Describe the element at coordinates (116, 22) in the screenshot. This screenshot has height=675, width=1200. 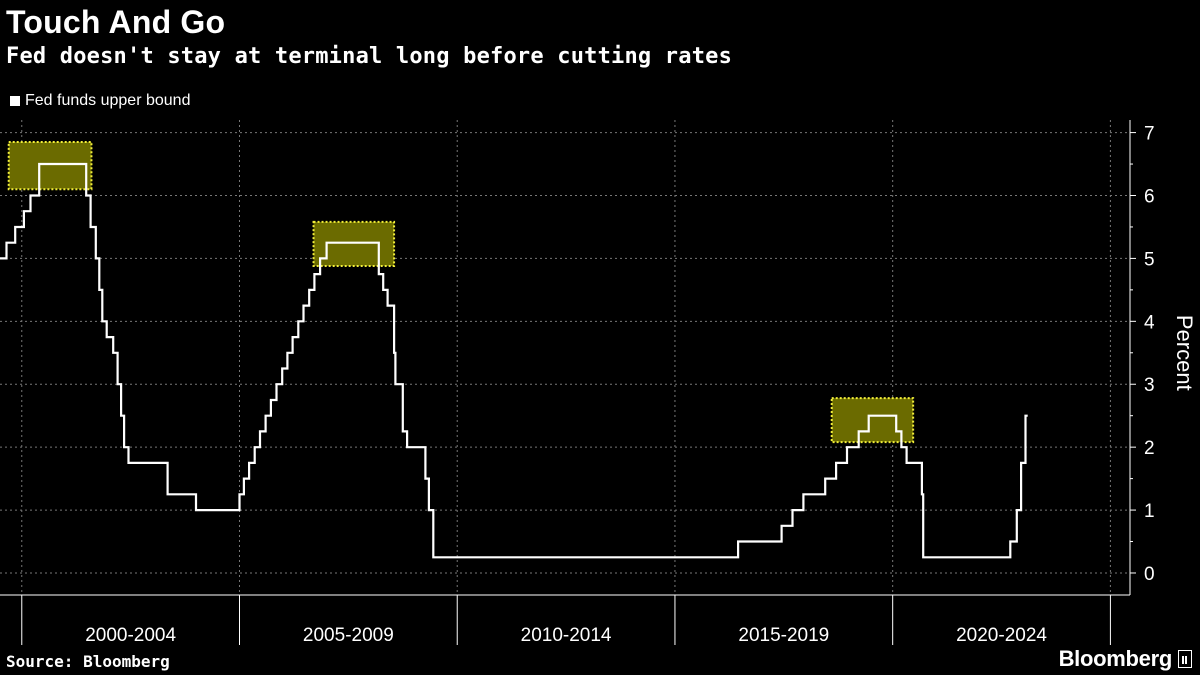
I see `chart-title: Touch And Go` at that location.